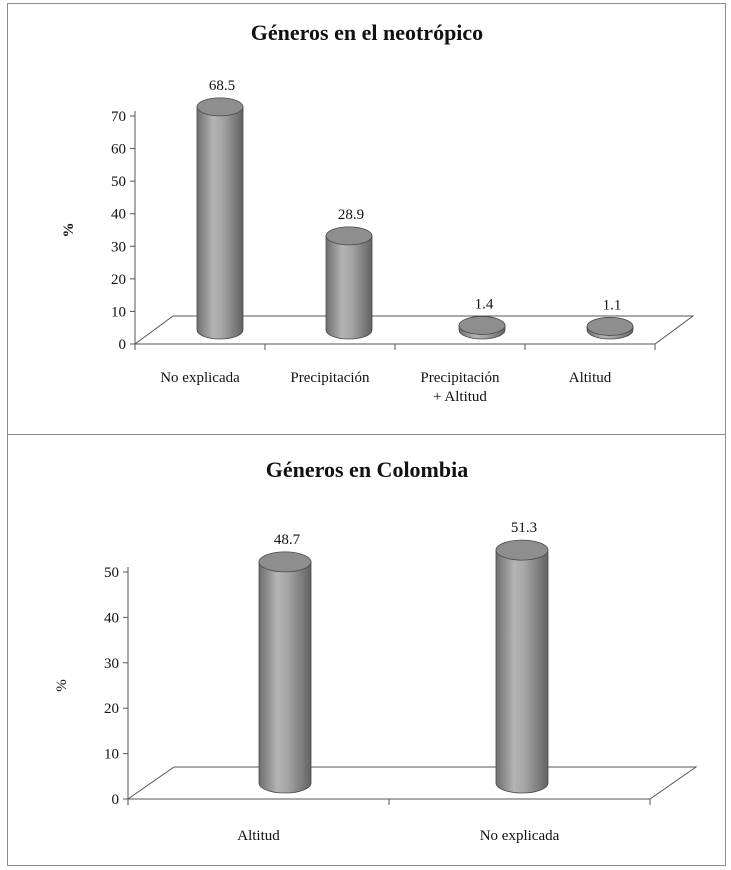 The width and height of the screenshot is (731, 870). What do you see at coordinates (351, 215) in the screenshot?
I see `bar-value-label: 28.9` at bounding box center [351, 215].